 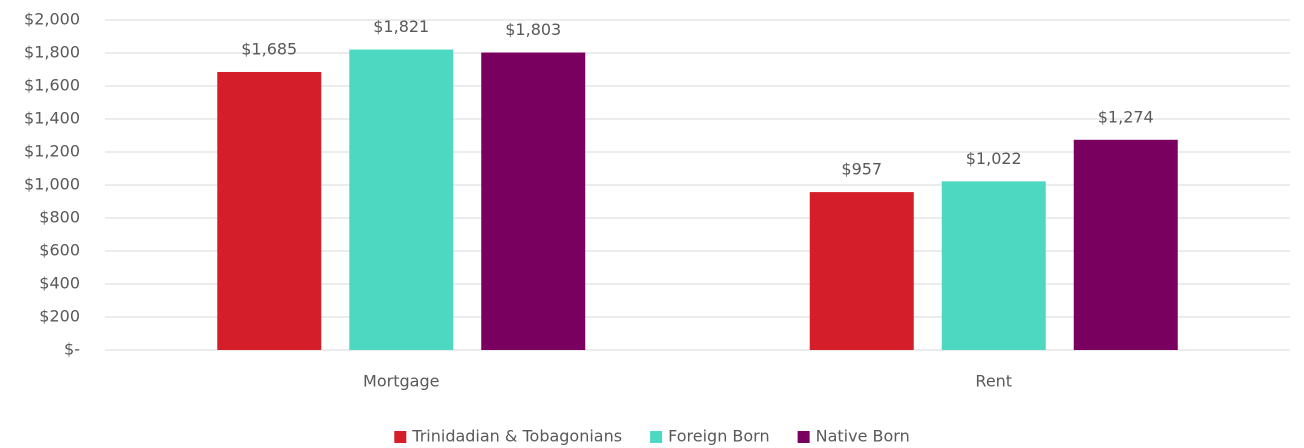 I want to click on y-tick-label: $1,800, so click(x=52, y=52).